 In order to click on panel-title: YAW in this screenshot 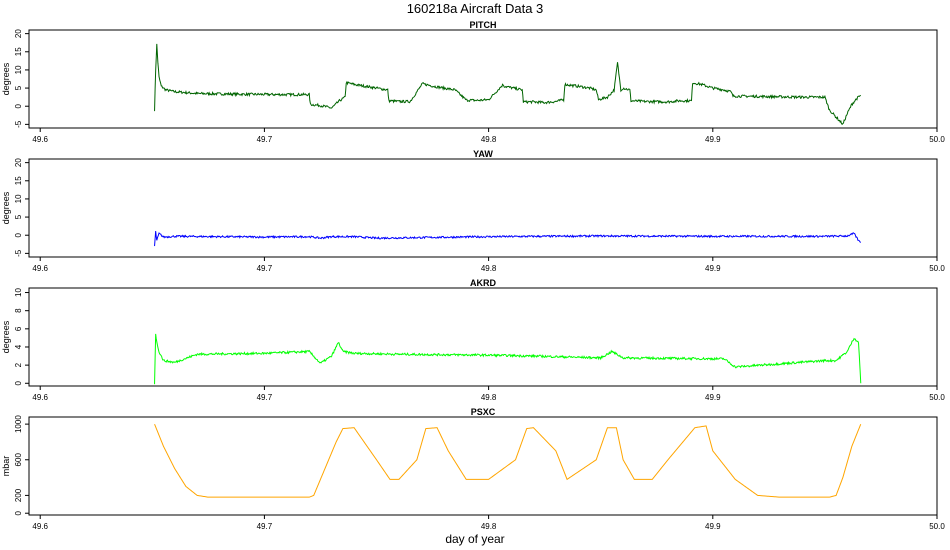, I will do `click(483, 154)`.